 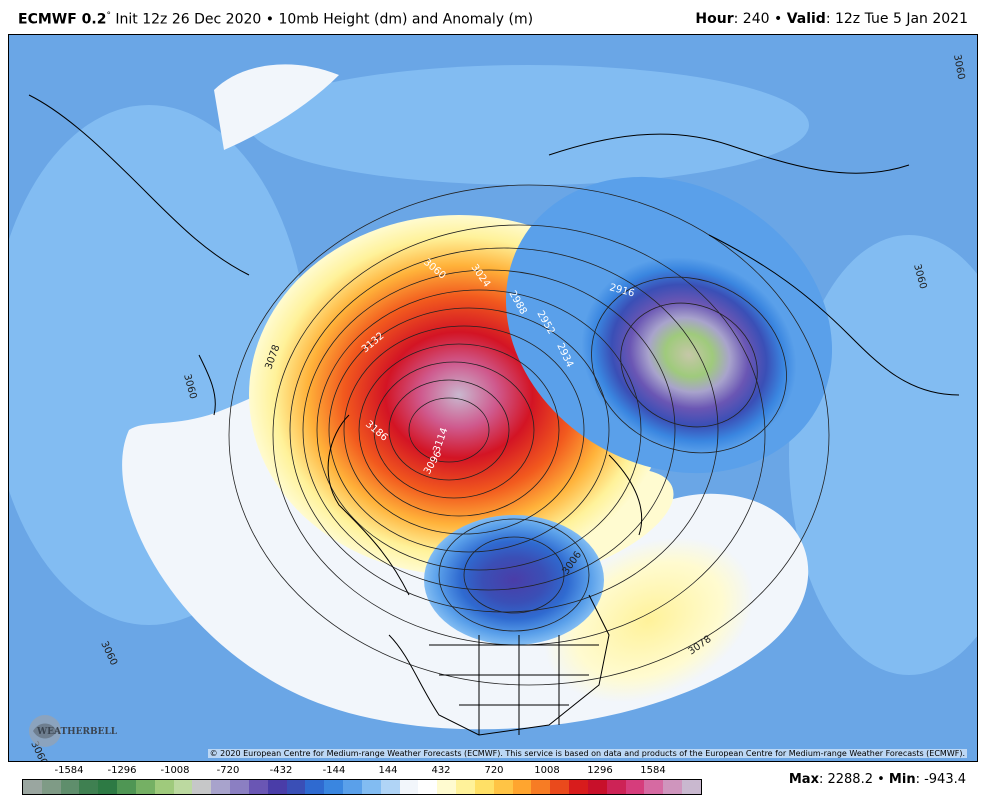 I want to click on logo-text: WEATHERBELL, so click(x=77, y=732).